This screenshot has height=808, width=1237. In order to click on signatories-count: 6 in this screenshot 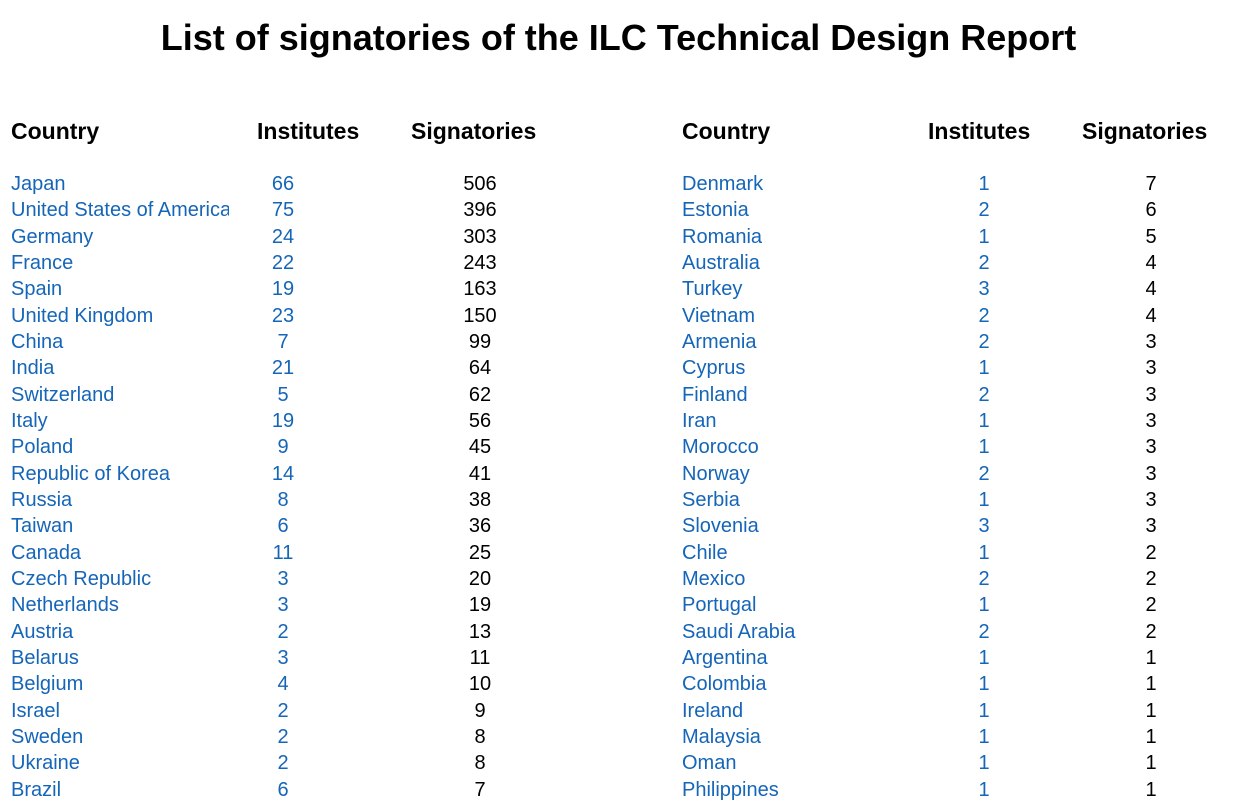, I will do `click(1151, 210)`.